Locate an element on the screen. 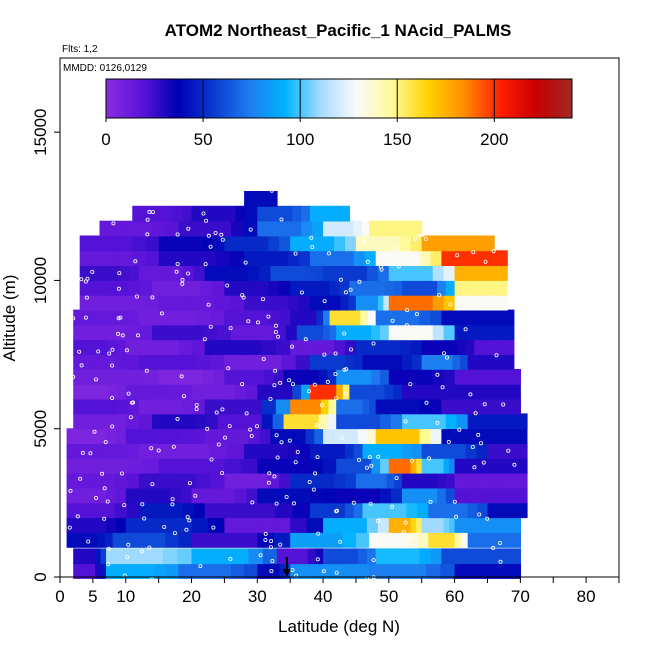 Image resolution: width=650 pixels, height=650 pixels. x-tick-label: 30 is located at coordinates (257, 596).